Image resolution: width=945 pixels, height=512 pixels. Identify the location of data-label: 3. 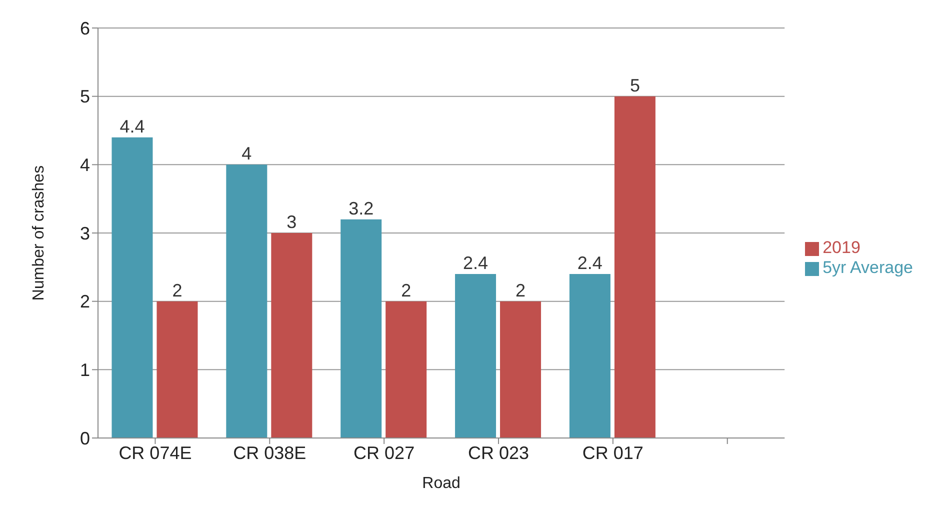
(291, 222).